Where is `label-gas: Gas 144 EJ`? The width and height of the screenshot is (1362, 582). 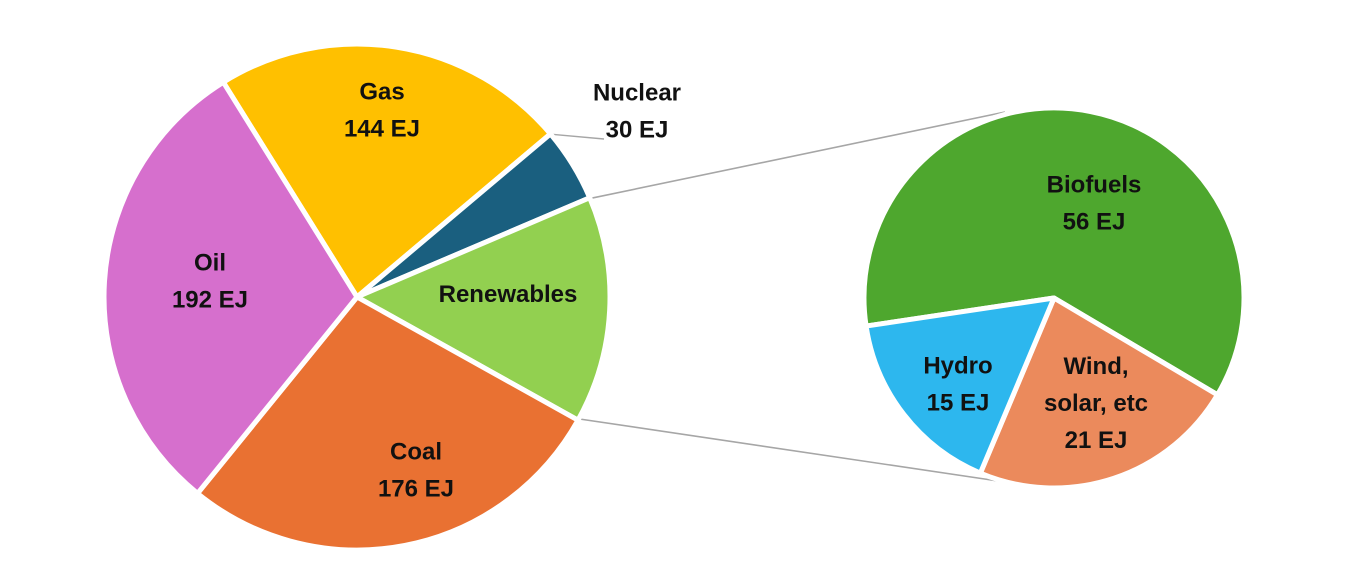
label-gas: Gas 144 EJ is located at coordinates (382, 111).